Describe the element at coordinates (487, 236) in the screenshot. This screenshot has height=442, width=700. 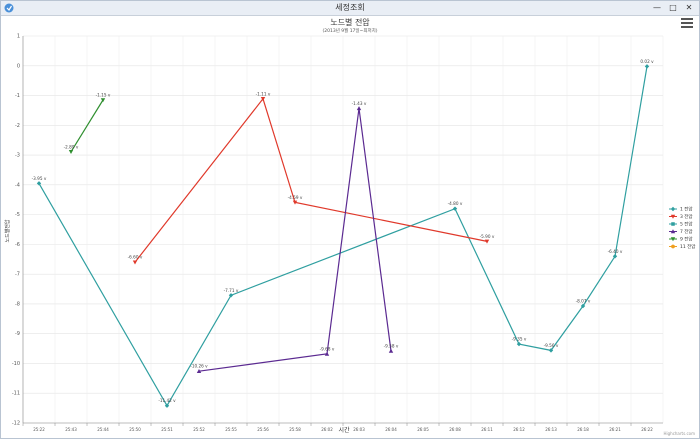
I see `data-label: -5.90 v` at that location.